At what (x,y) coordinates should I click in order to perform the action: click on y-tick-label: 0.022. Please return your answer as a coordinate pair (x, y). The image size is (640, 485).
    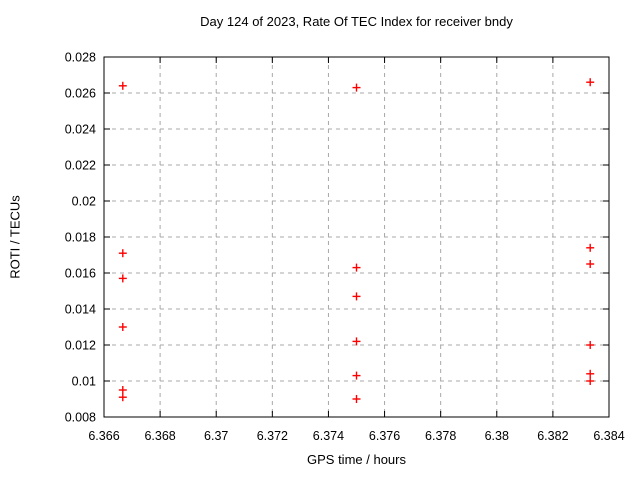
    Looking at the image, I should click on (80, 166).